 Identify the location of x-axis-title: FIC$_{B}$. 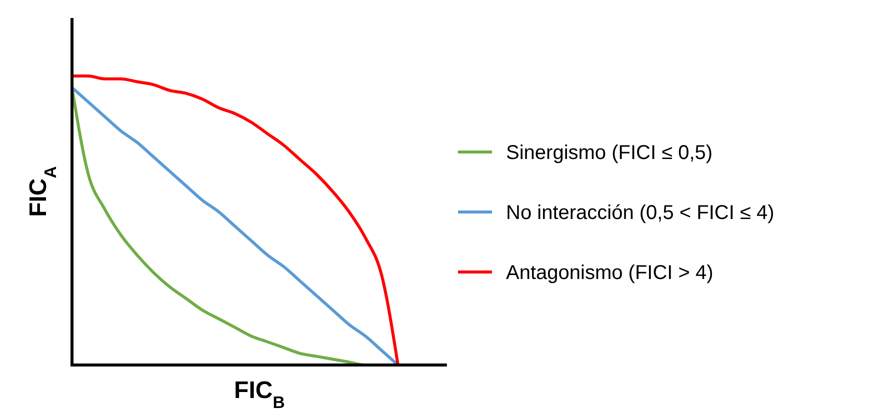
(259, 394).